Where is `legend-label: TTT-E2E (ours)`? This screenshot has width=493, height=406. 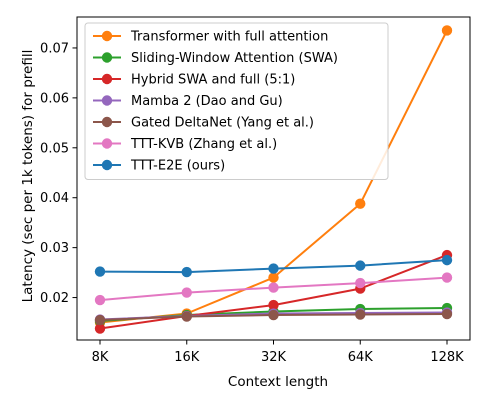 legend-label: TTT-E2E (ours) is located at coordinates (177, 166).